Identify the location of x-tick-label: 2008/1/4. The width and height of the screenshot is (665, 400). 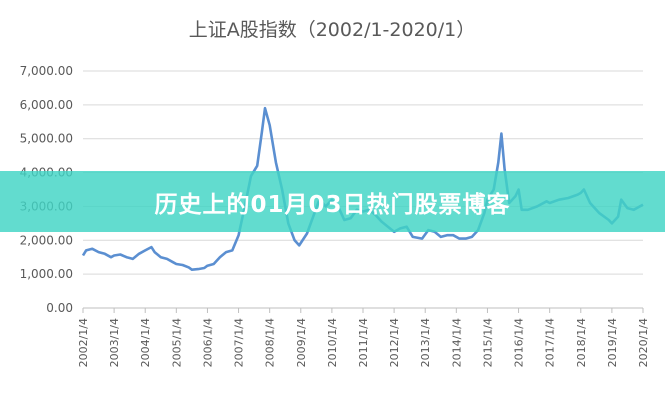
(270, 342).